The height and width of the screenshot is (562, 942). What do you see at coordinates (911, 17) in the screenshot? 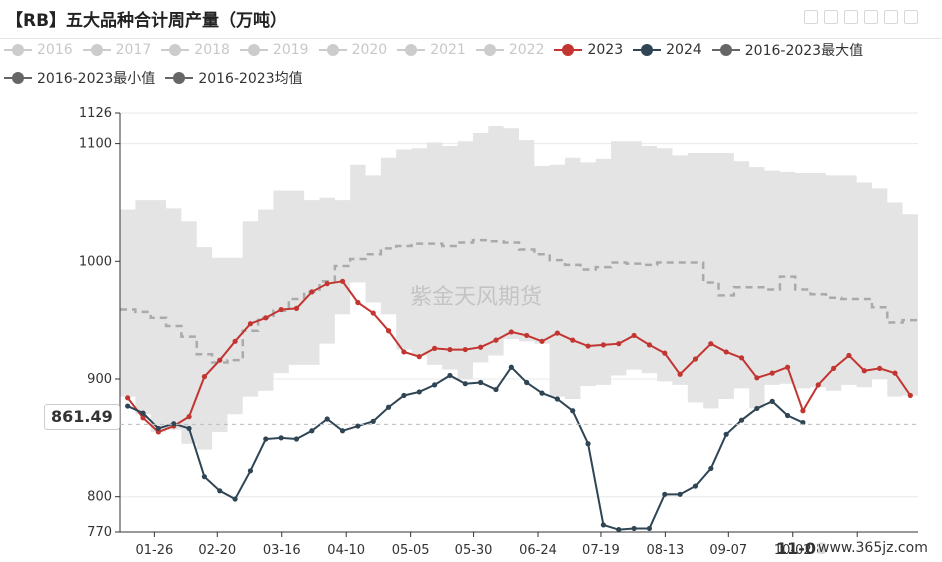
I see `zoom-reset-icon` at bounding box center [911, 17].